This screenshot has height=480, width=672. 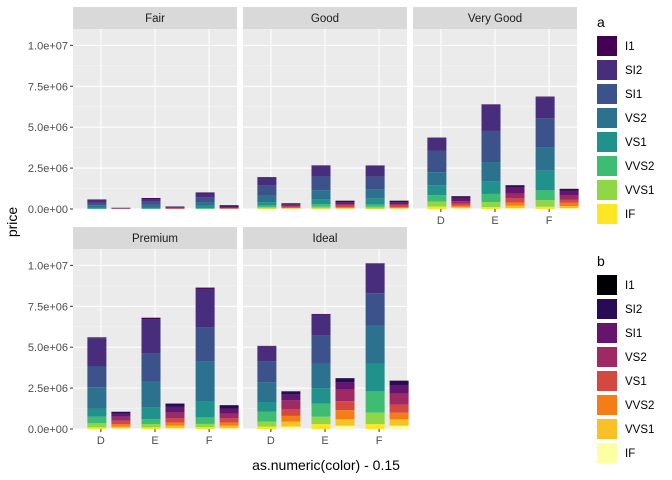 I want to click on legend-title: b, so click(x=601, y=261).